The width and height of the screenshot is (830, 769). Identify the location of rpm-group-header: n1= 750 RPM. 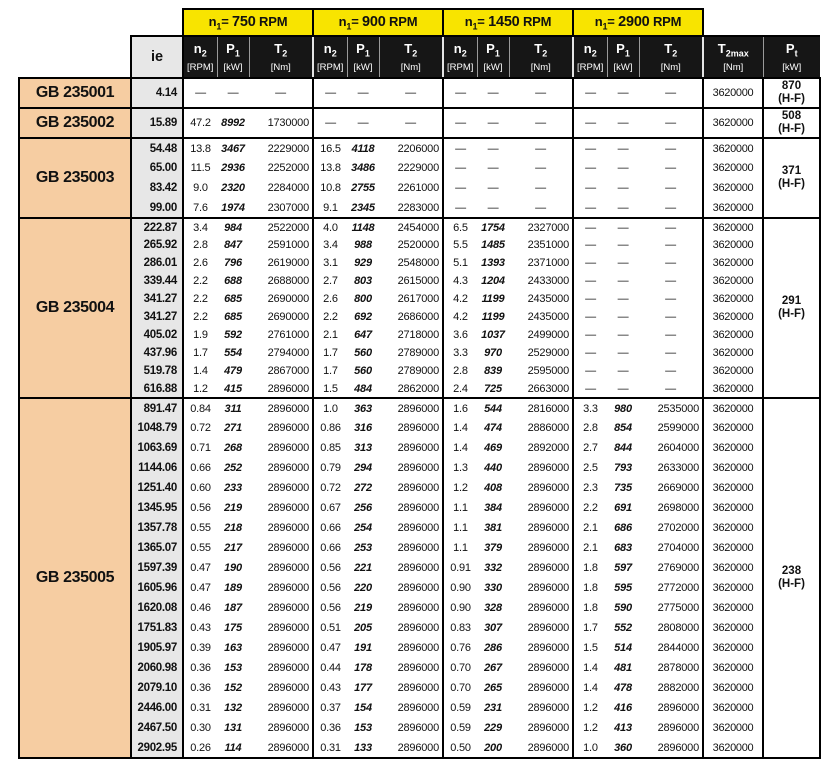
(248, 22).